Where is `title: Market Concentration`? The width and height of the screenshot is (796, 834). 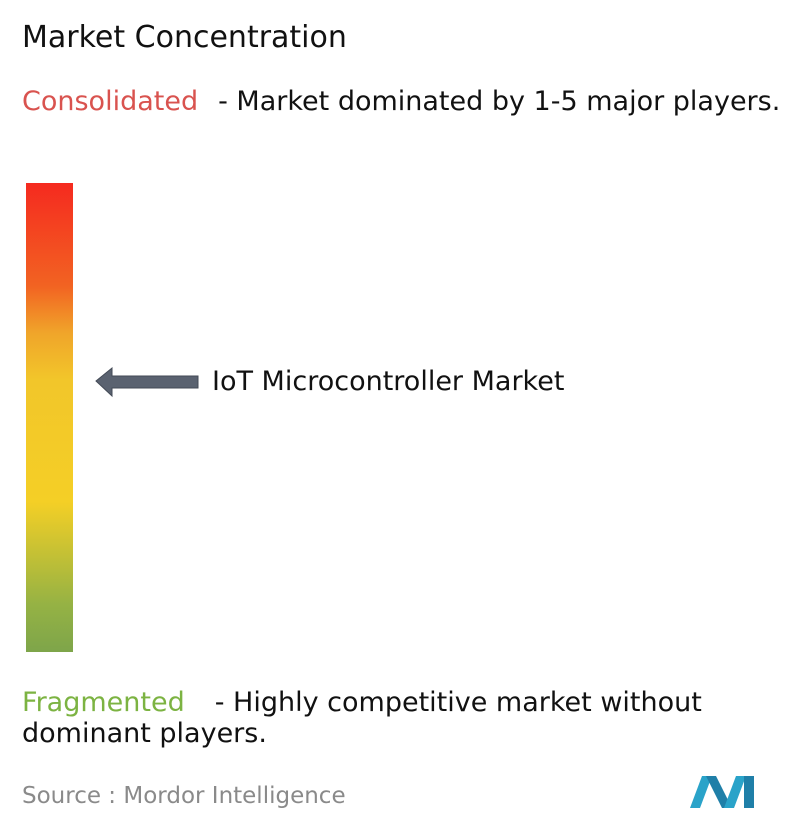
title: Market Concentration is located at coordinates (184, 37).